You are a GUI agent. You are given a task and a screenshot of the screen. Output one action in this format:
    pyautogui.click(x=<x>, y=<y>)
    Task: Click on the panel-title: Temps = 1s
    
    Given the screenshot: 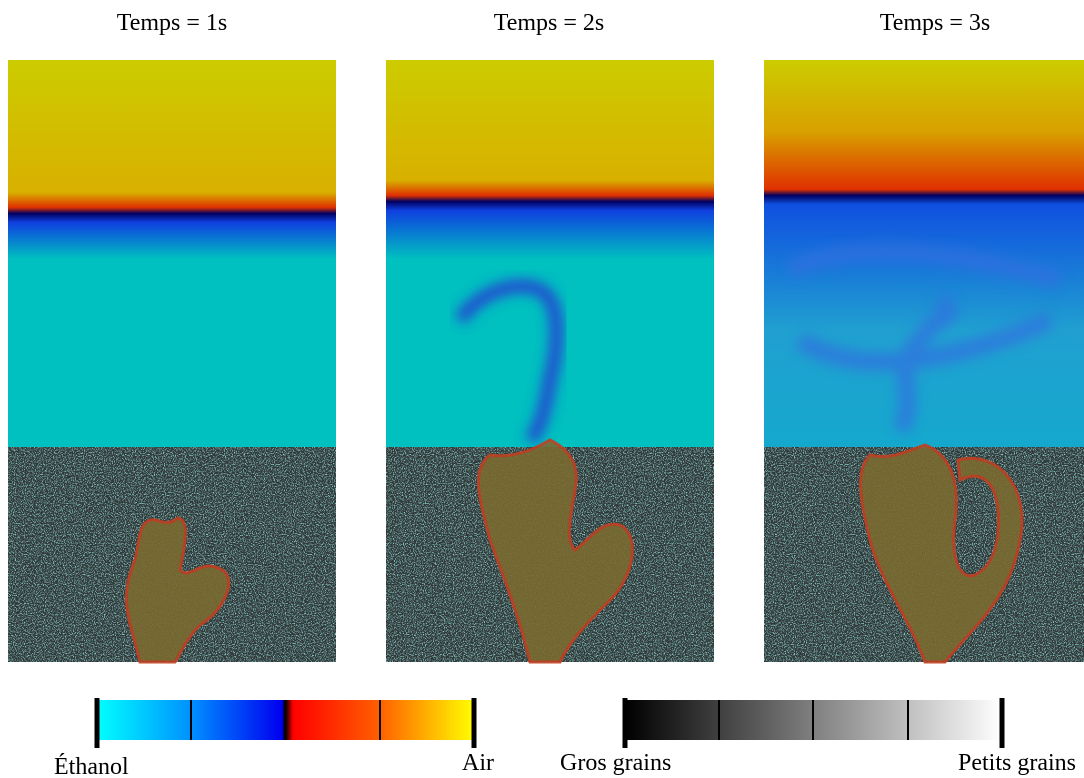 What is the action you would take?
    pyautogui.click(x=172, y=23)
    